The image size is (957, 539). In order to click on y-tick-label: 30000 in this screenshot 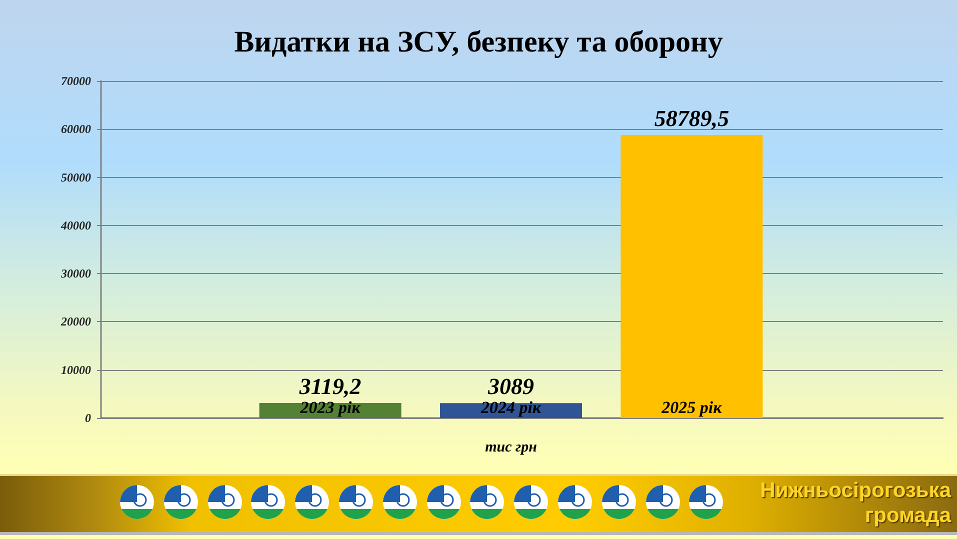, I will do `click(75, 273)`.